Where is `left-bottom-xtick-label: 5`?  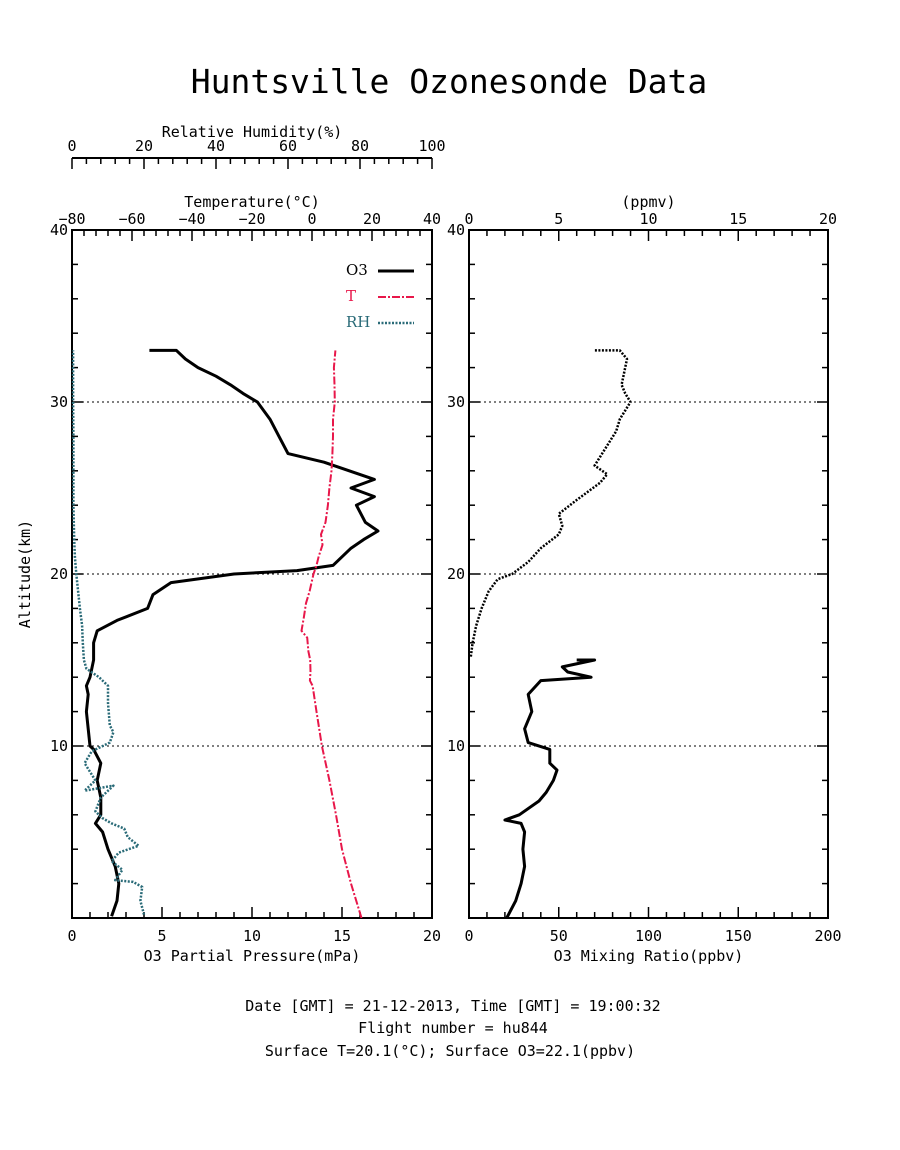
left-bottom-xtick-label: 5 is located at coordinates (161, 936).